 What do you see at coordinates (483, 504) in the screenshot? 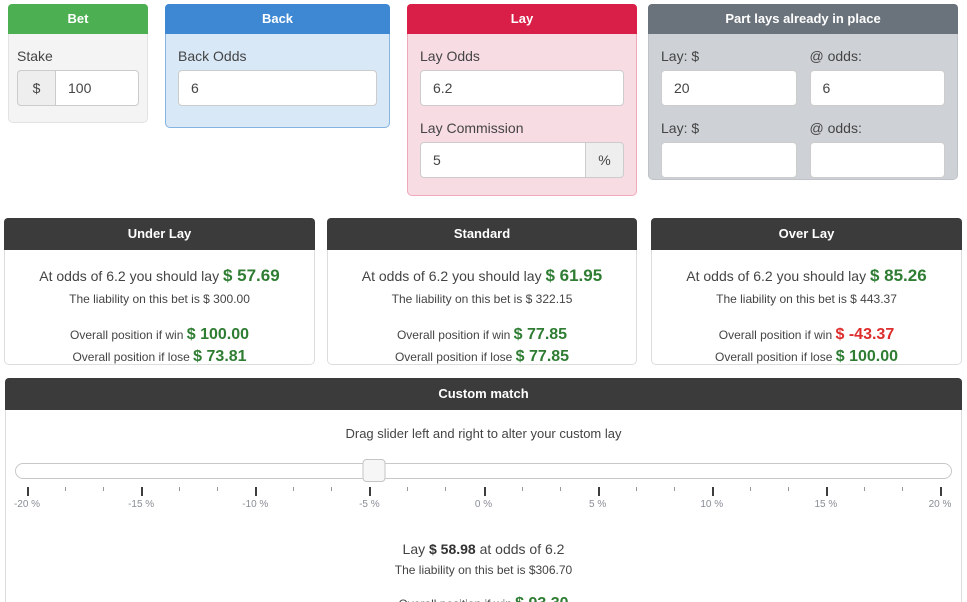
I see `slider-tick-label: 0 %` at bounding box center [483, 504].